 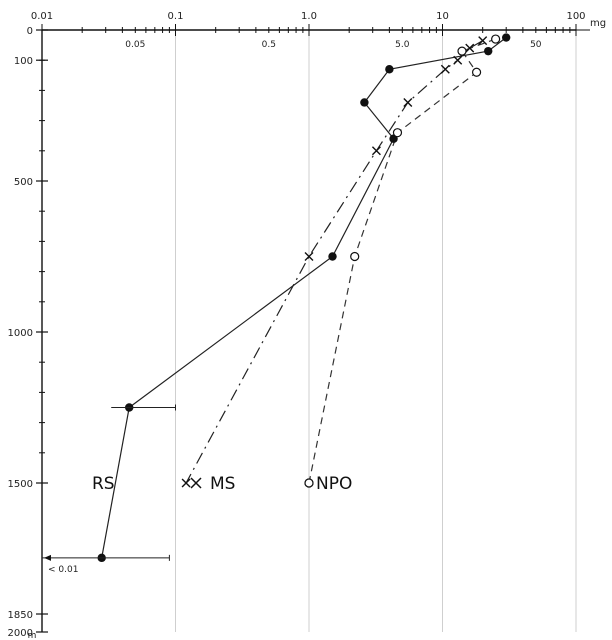 I want to click on x-sub-label: 0.05, so click(x=135, y=45).